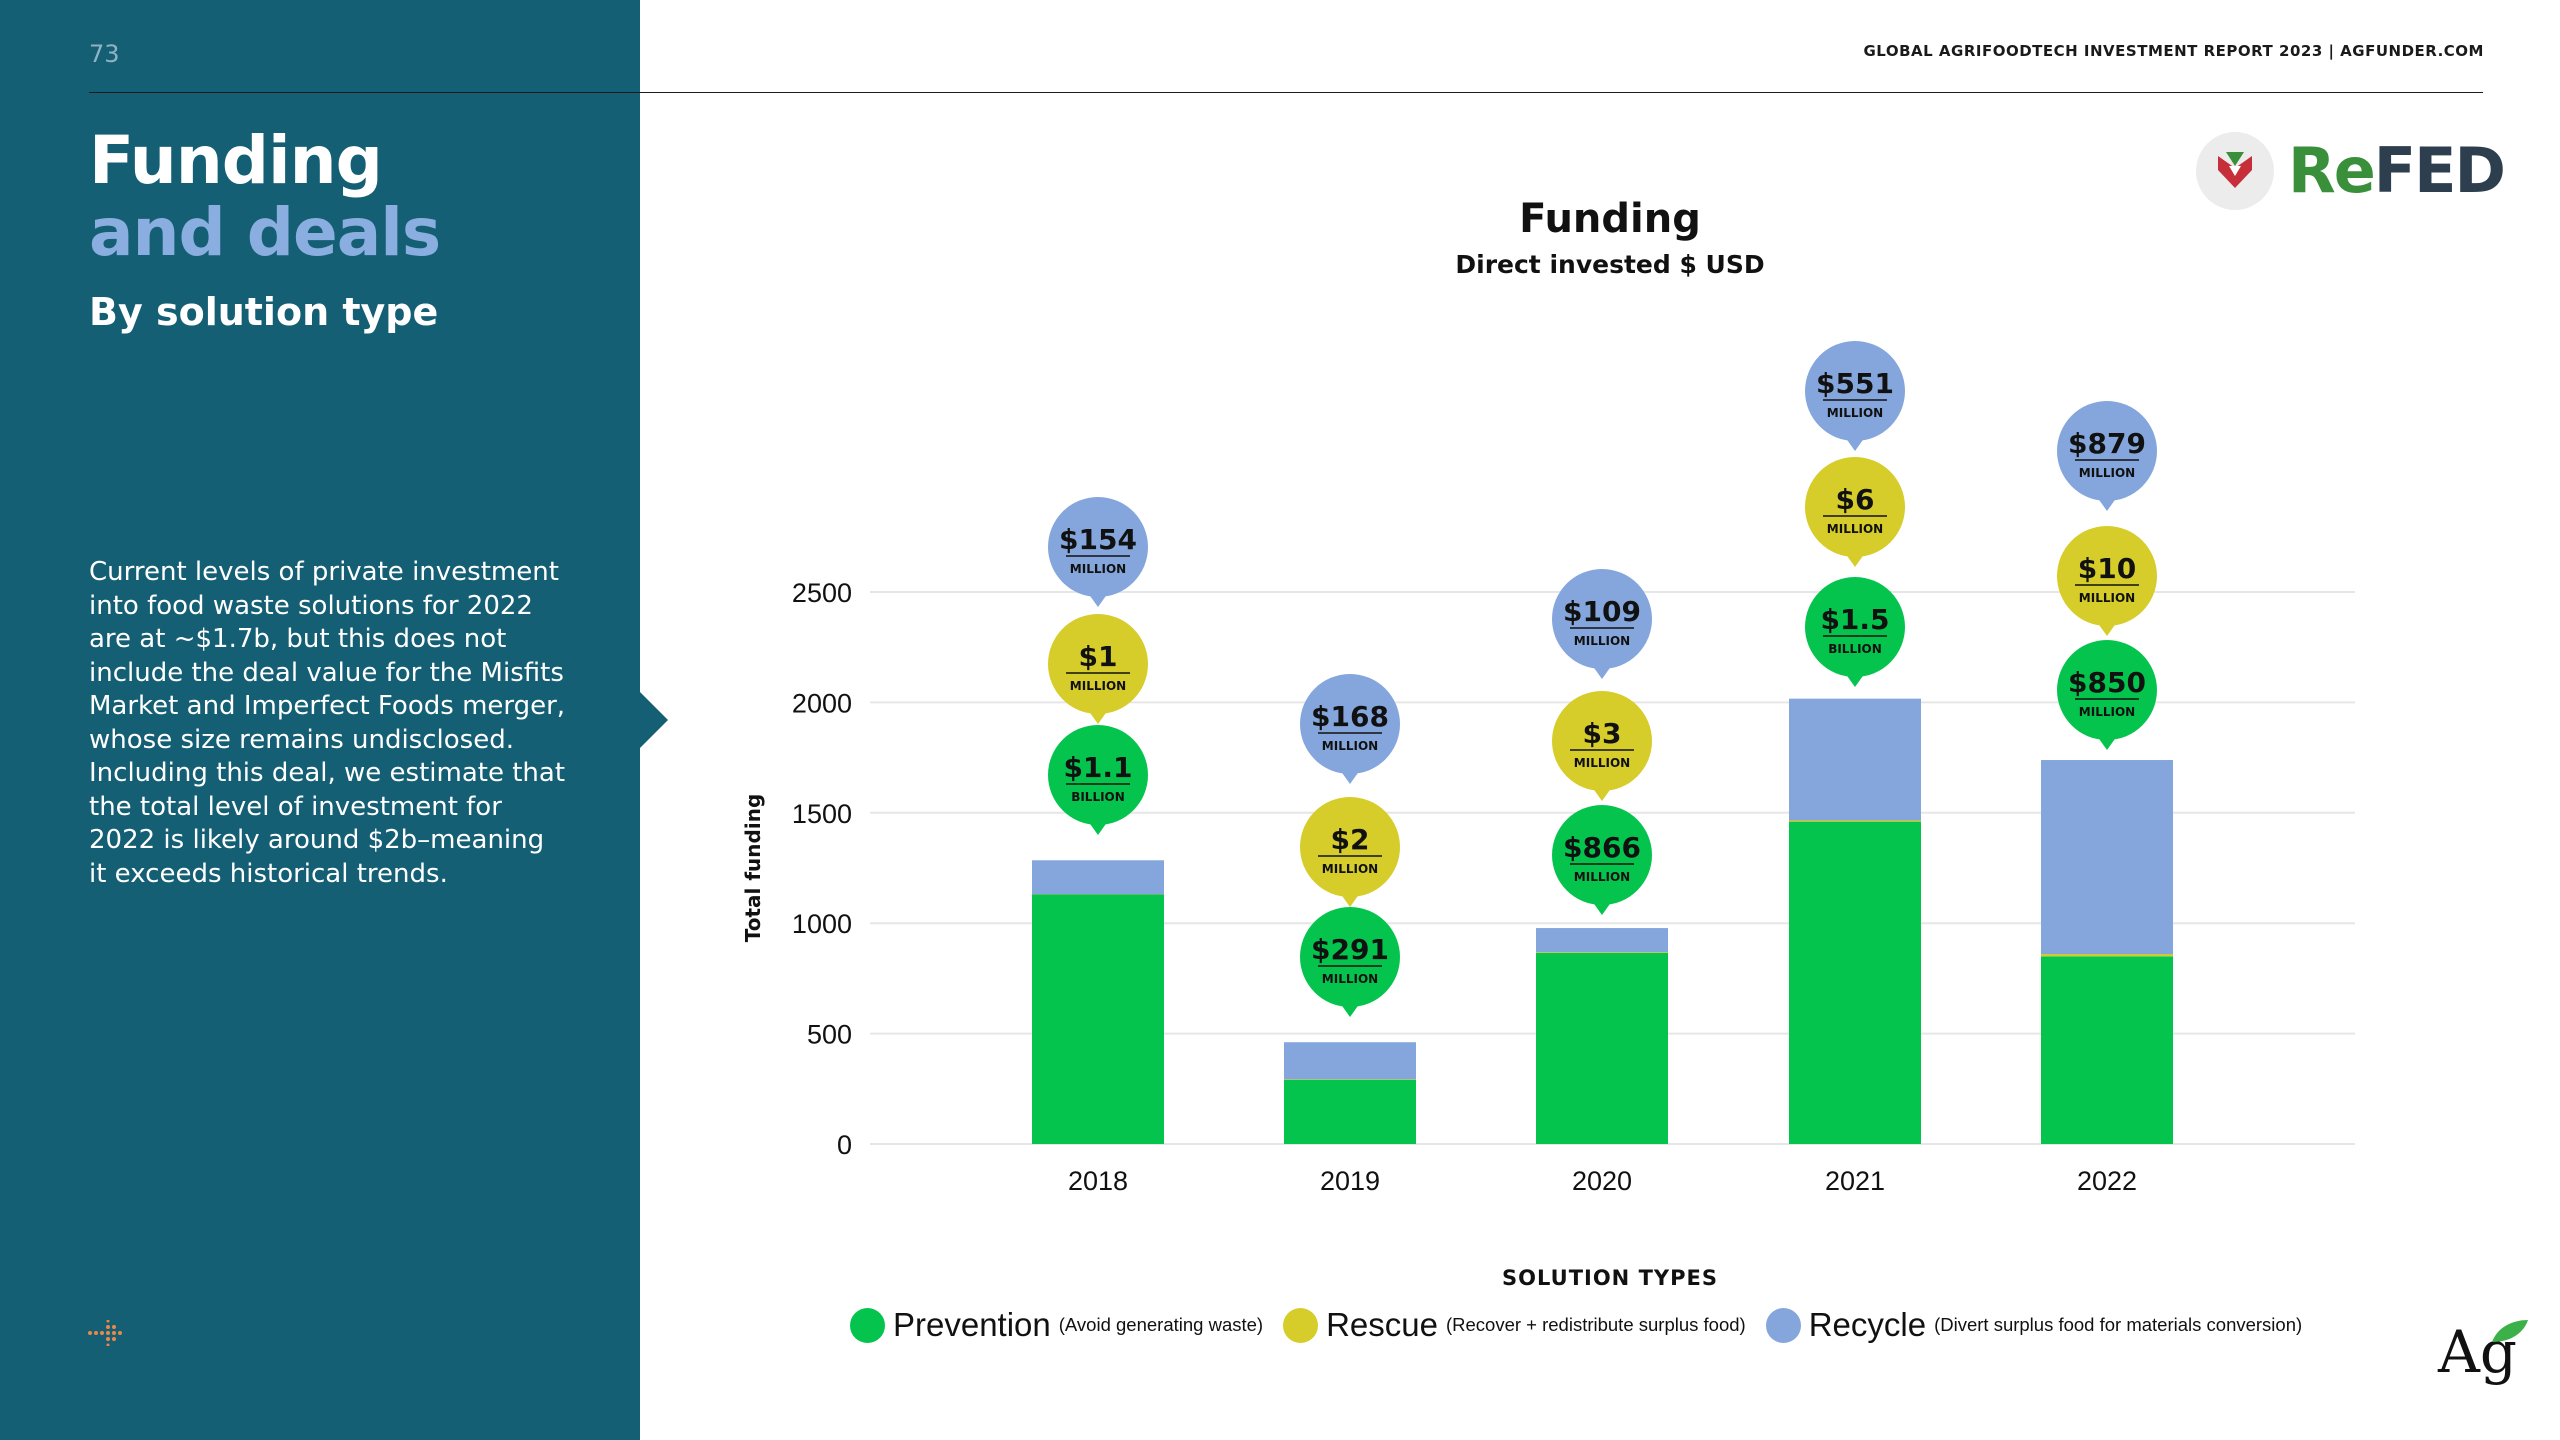 This screenshot has height=1440, width=2560. What do you see at coordinates (2107, 443) in the screenshot?
I see `bubble-value-label: $879` at bounding box center [2107, 443].